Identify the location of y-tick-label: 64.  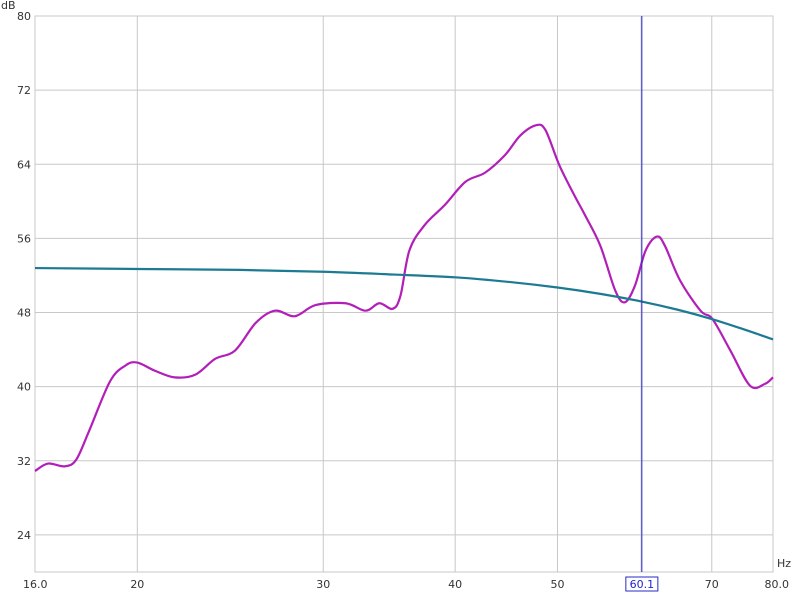
(24, 164).